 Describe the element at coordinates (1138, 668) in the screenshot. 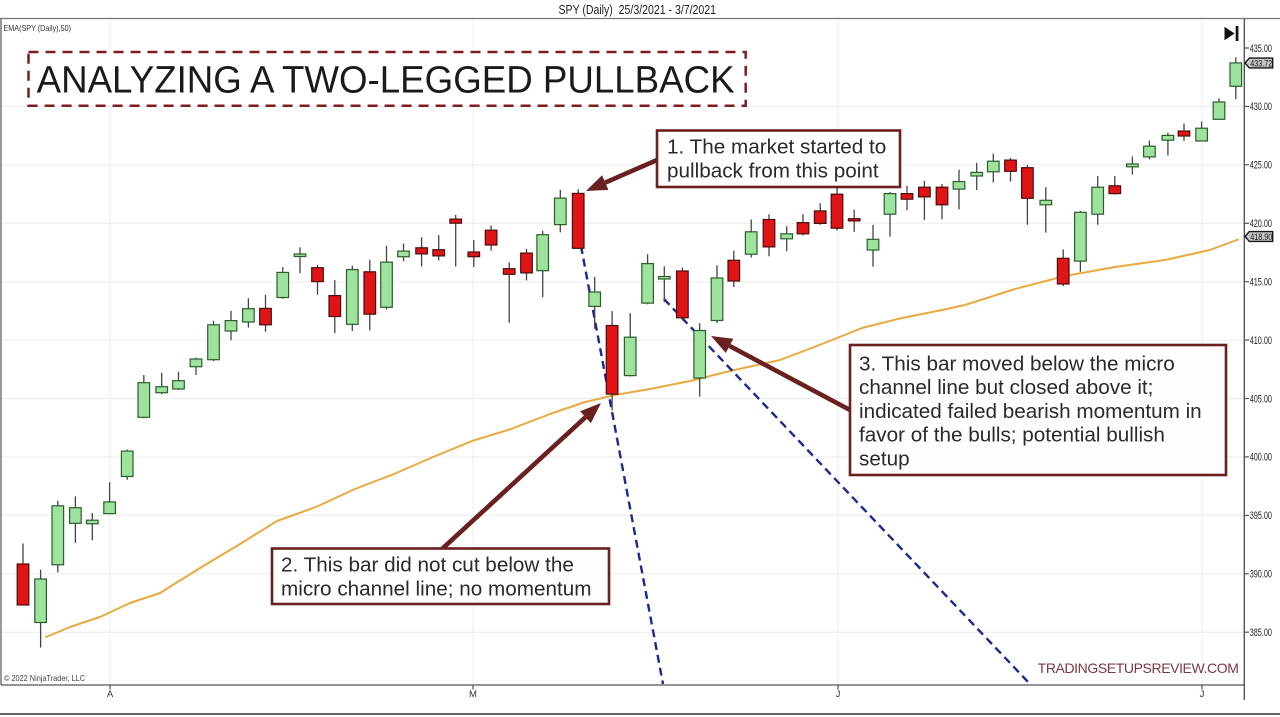

I see `svg-text: TRADINGSETUPSREVIEW.COM` at that location.